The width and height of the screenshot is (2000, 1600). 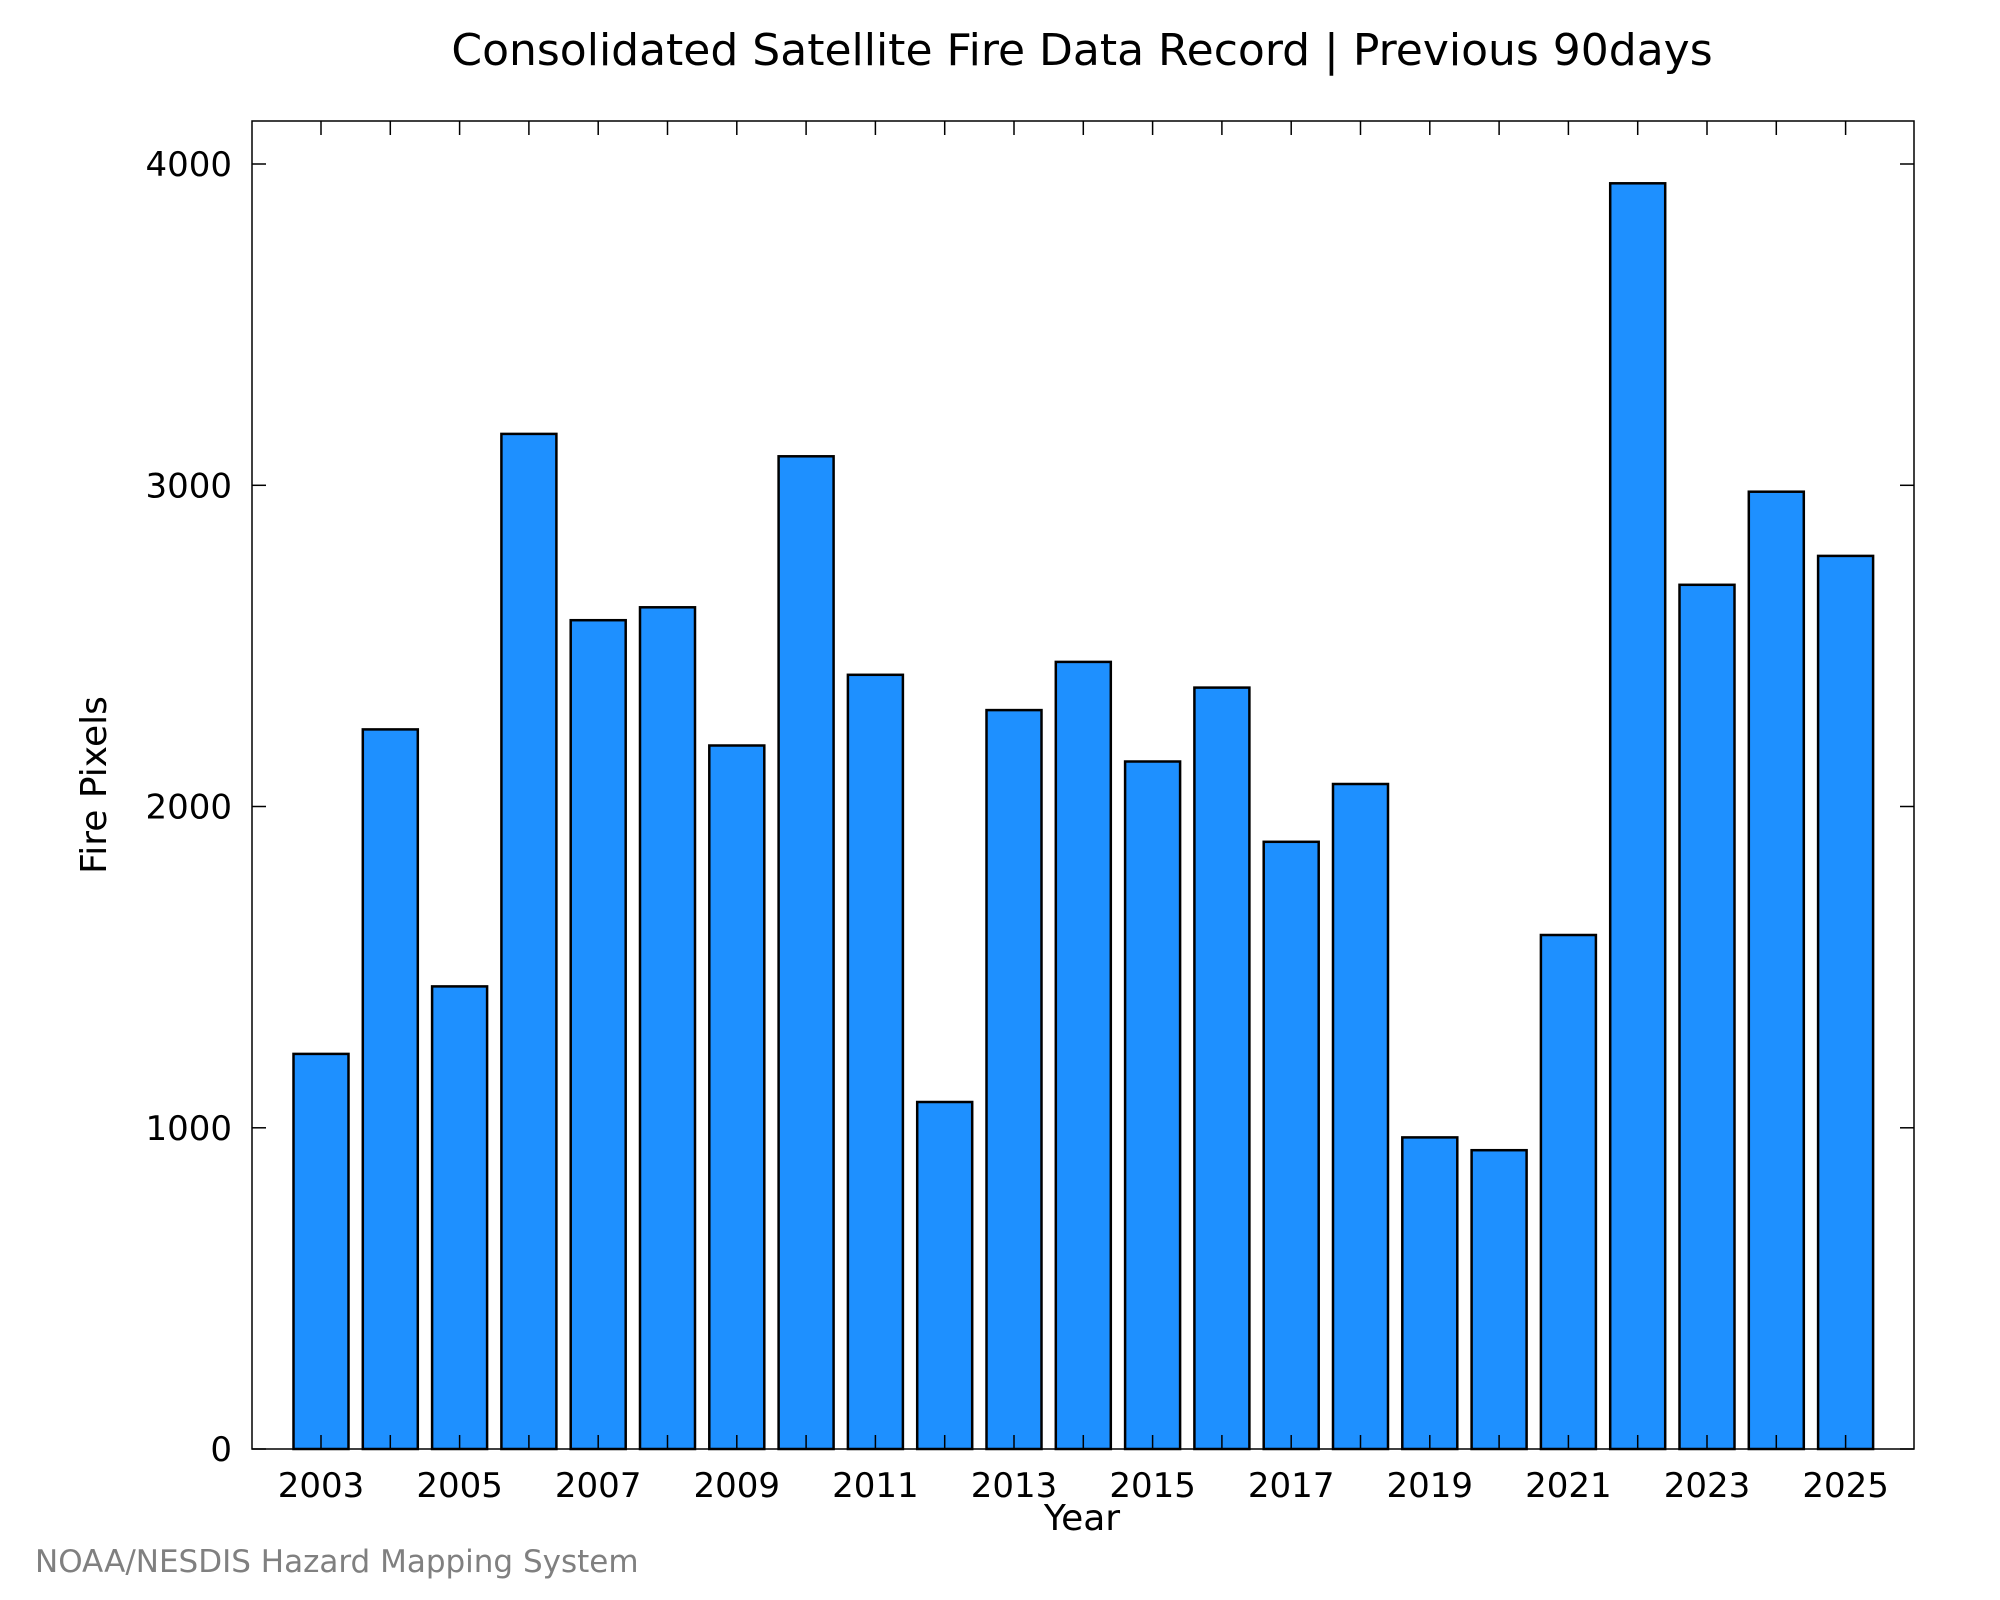 What do you see at coordinates (1637, 816) in the screenshot?
I see `bar-2022` at bounding box center [1637, 816].